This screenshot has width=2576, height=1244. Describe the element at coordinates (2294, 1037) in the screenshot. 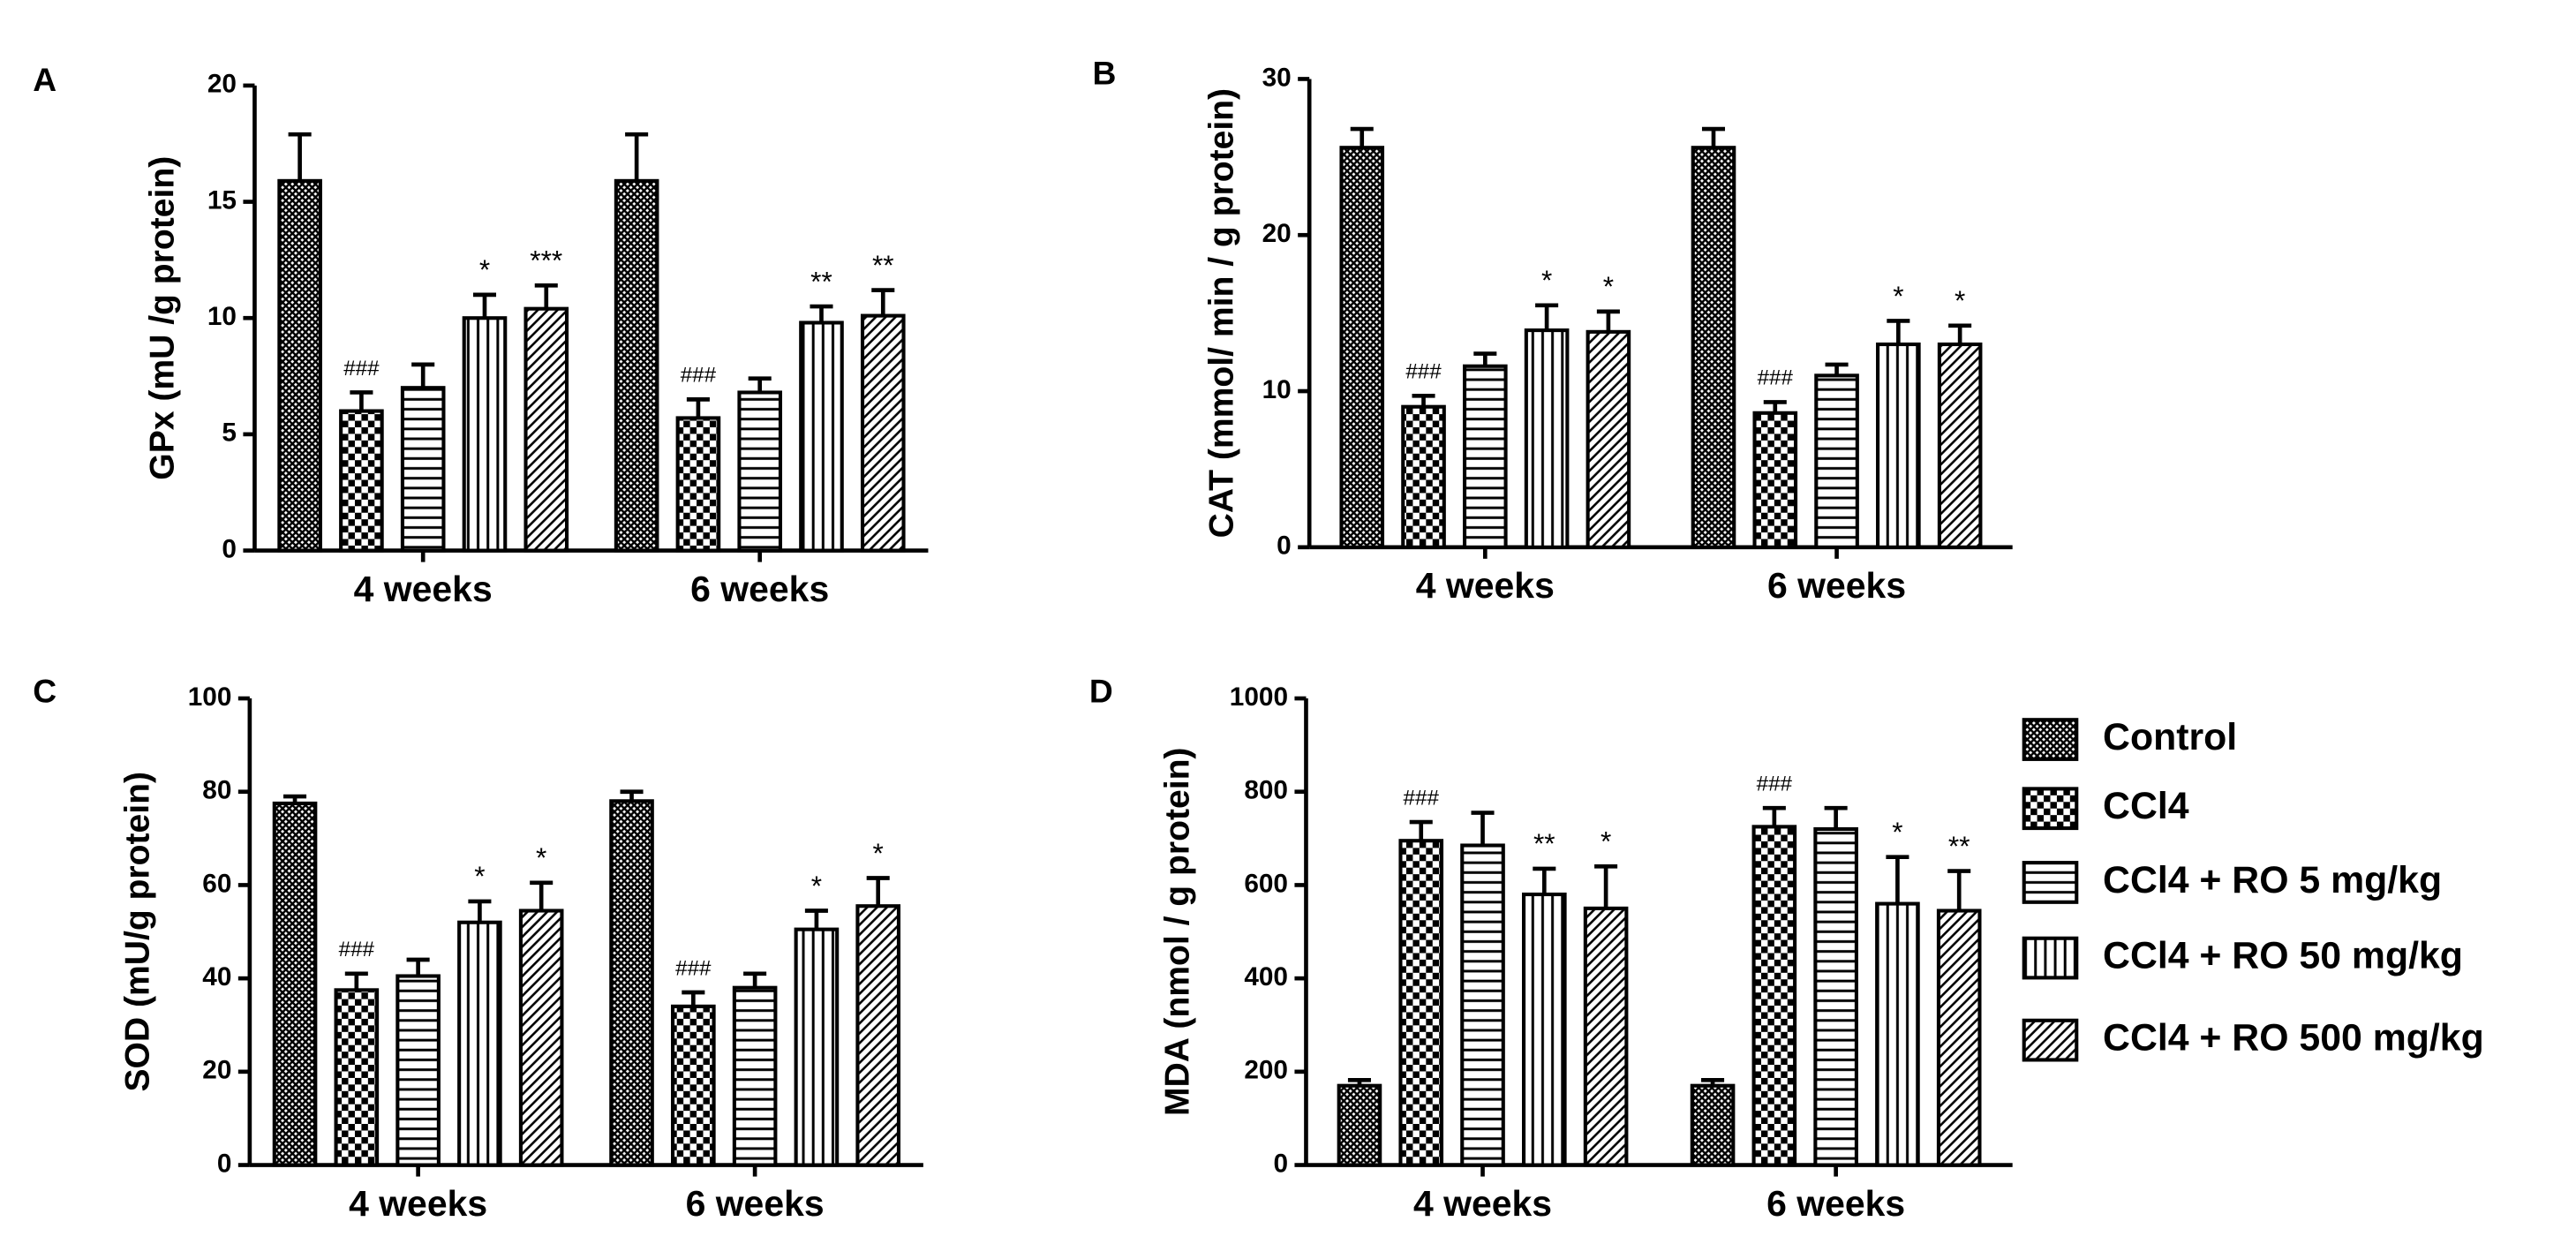

I see `legend-label: CCl4 + RO 500 mg/kg` at that location.